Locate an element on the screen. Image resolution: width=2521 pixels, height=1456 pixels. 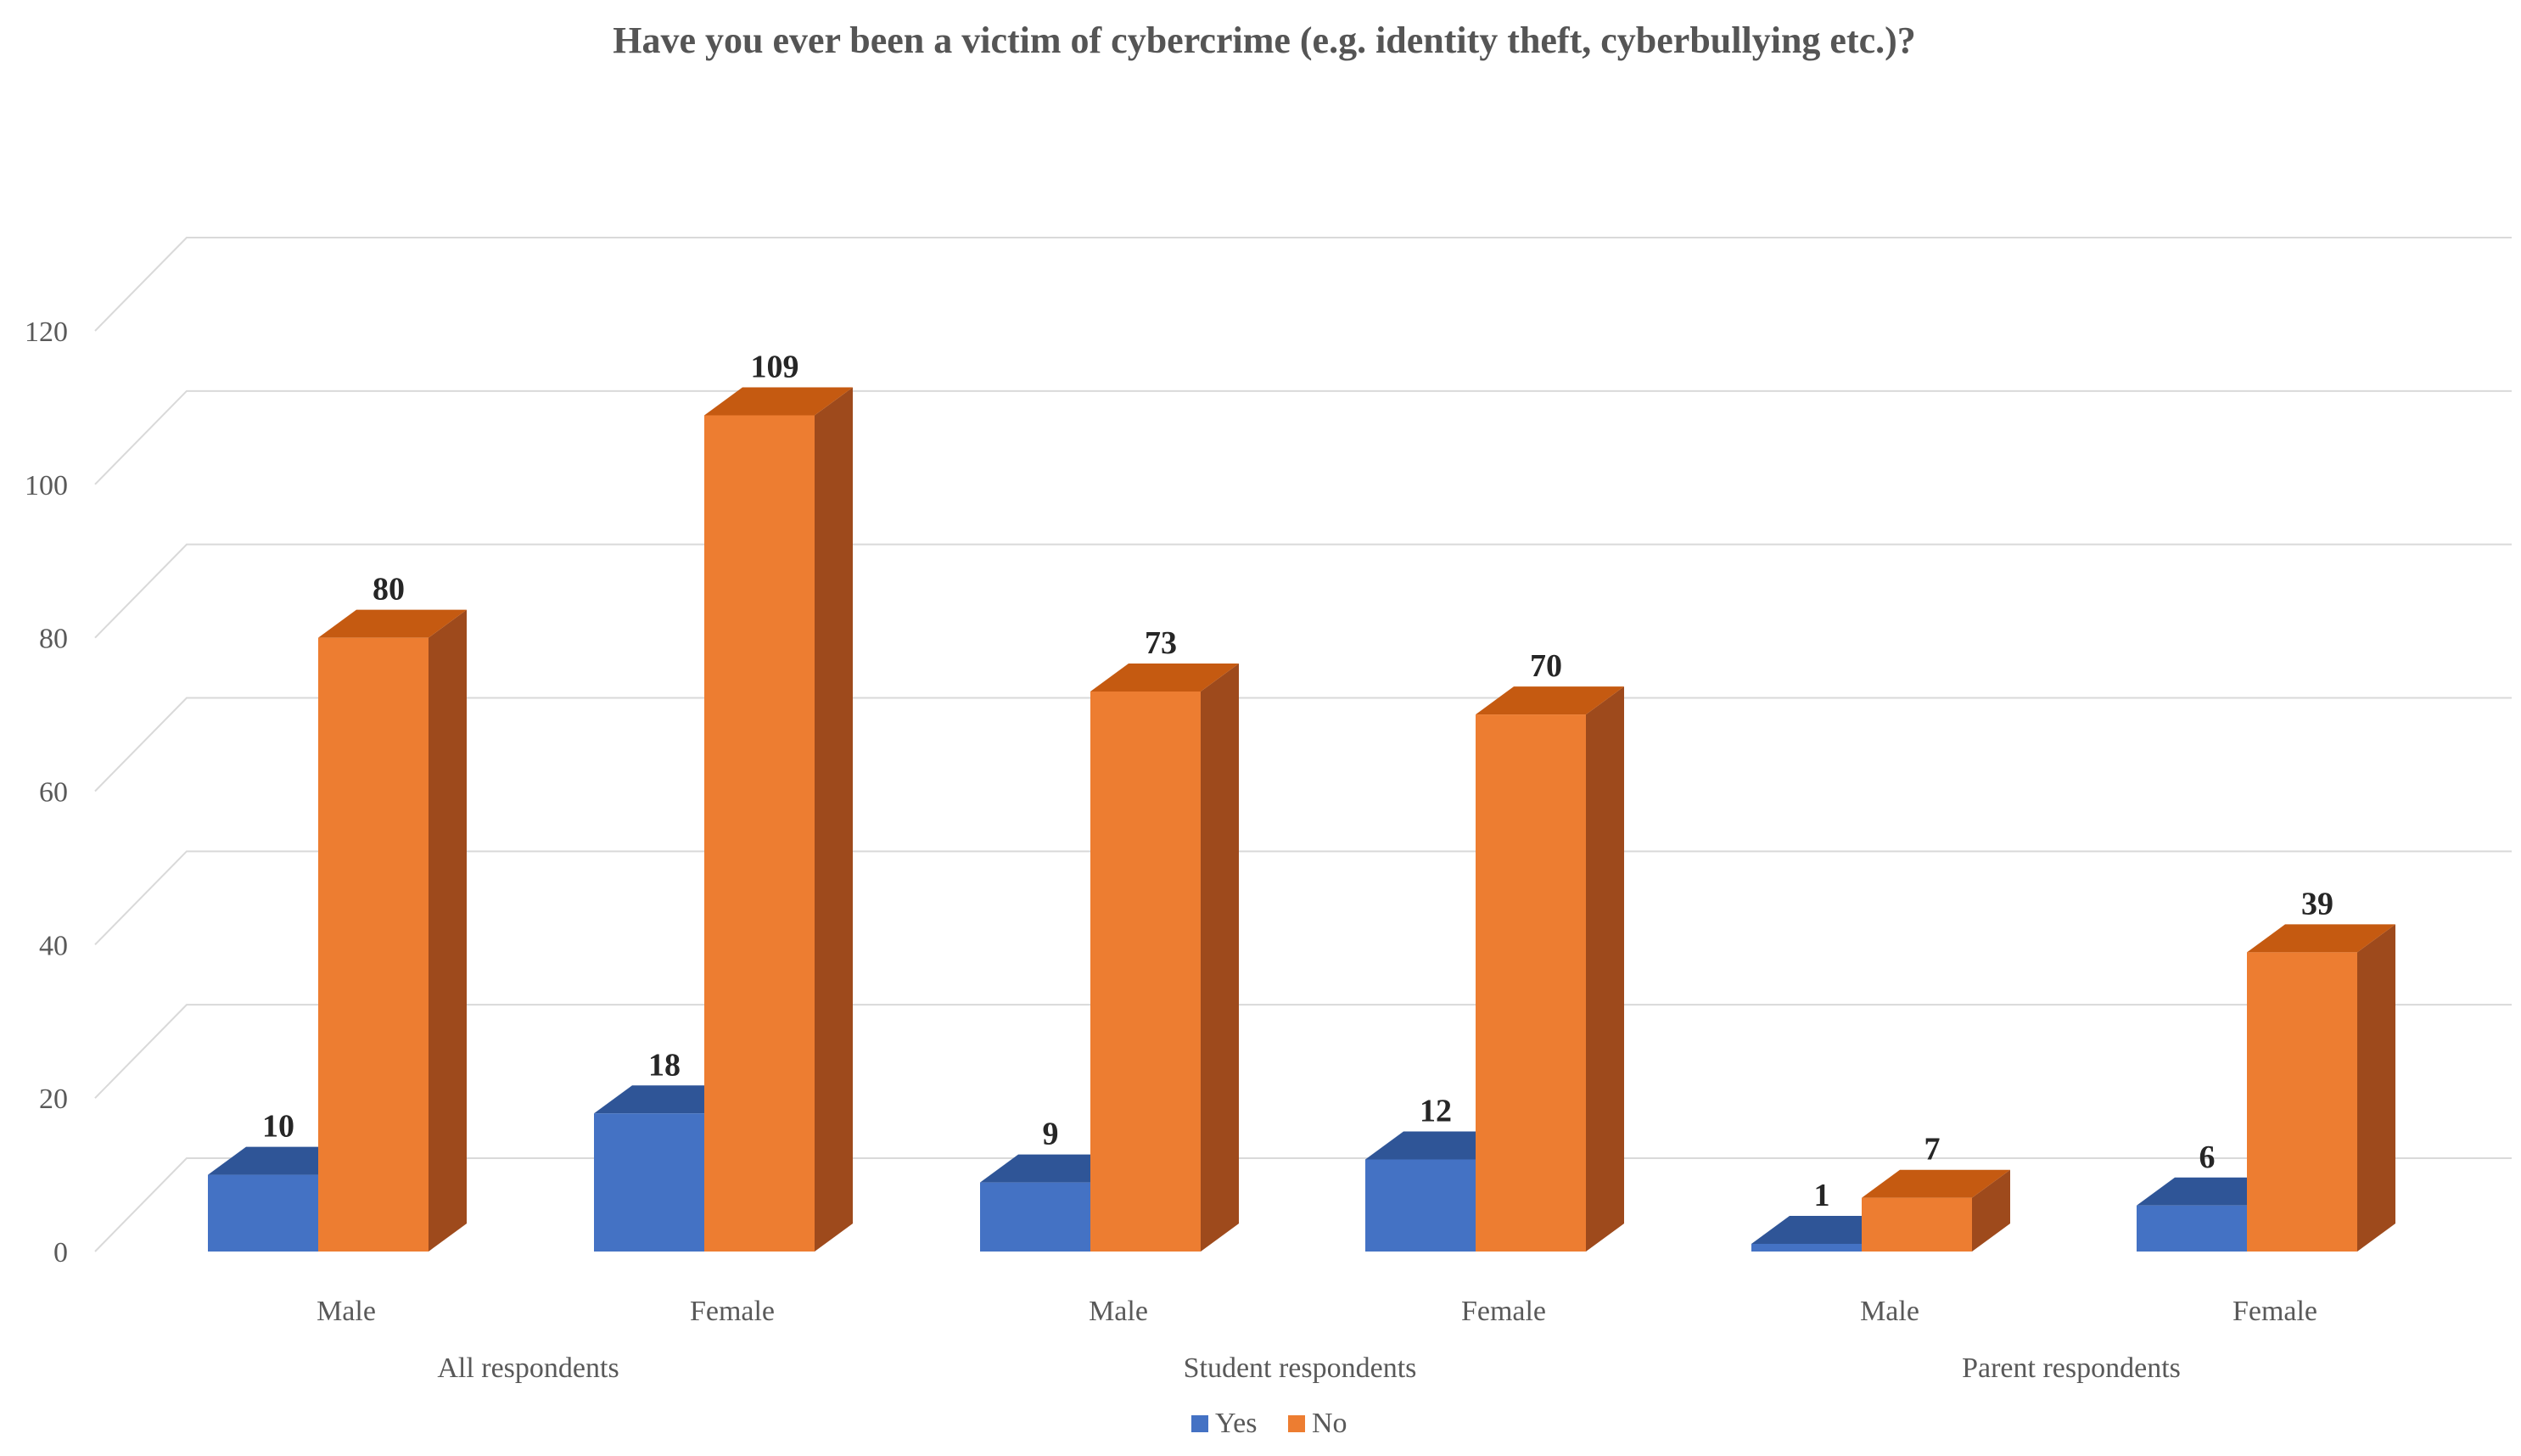
y-tick-label: 120 is located at coordinates (47, 332).